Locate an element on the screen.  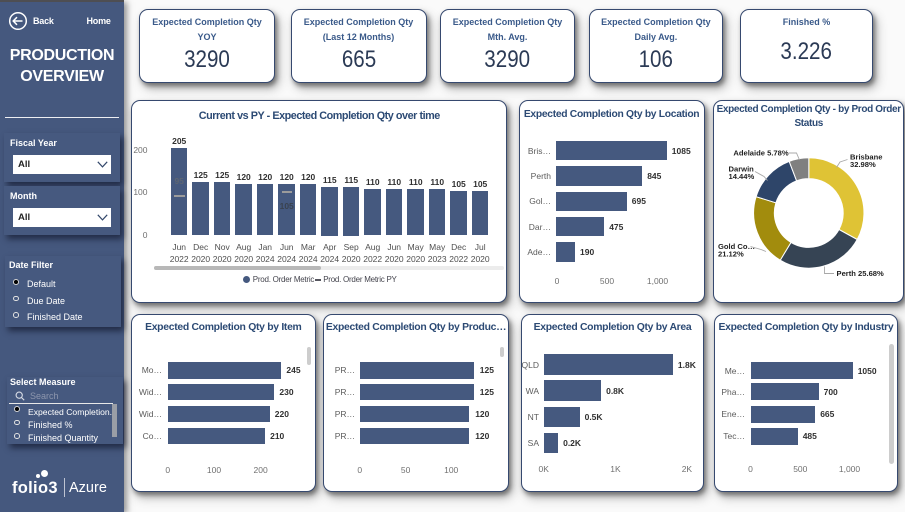
svg-text: Perth 25.68% is located at coordinates (861, 273).